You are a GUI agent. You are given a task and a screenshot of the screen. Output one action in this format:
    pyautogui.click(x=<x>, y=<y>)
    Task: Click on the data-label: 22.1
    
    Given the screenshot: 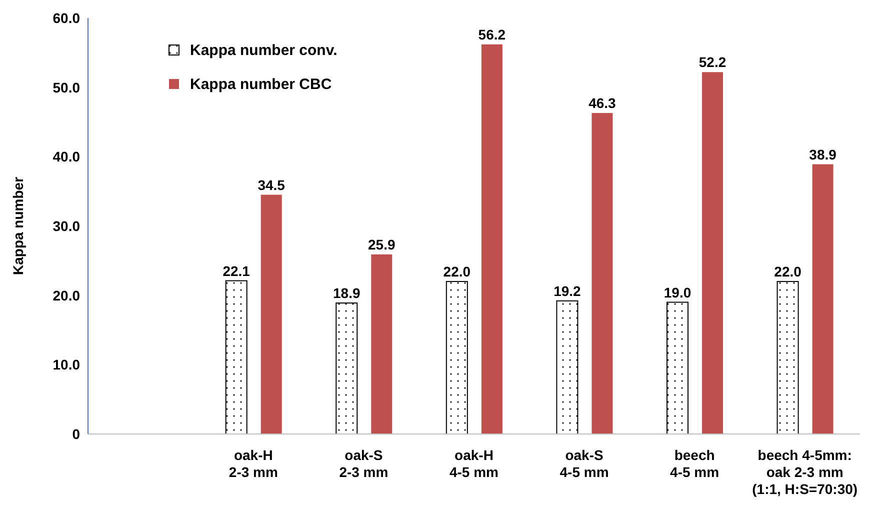 What is the action you would take?
    pyautogui.click(x=236, y=270)
    